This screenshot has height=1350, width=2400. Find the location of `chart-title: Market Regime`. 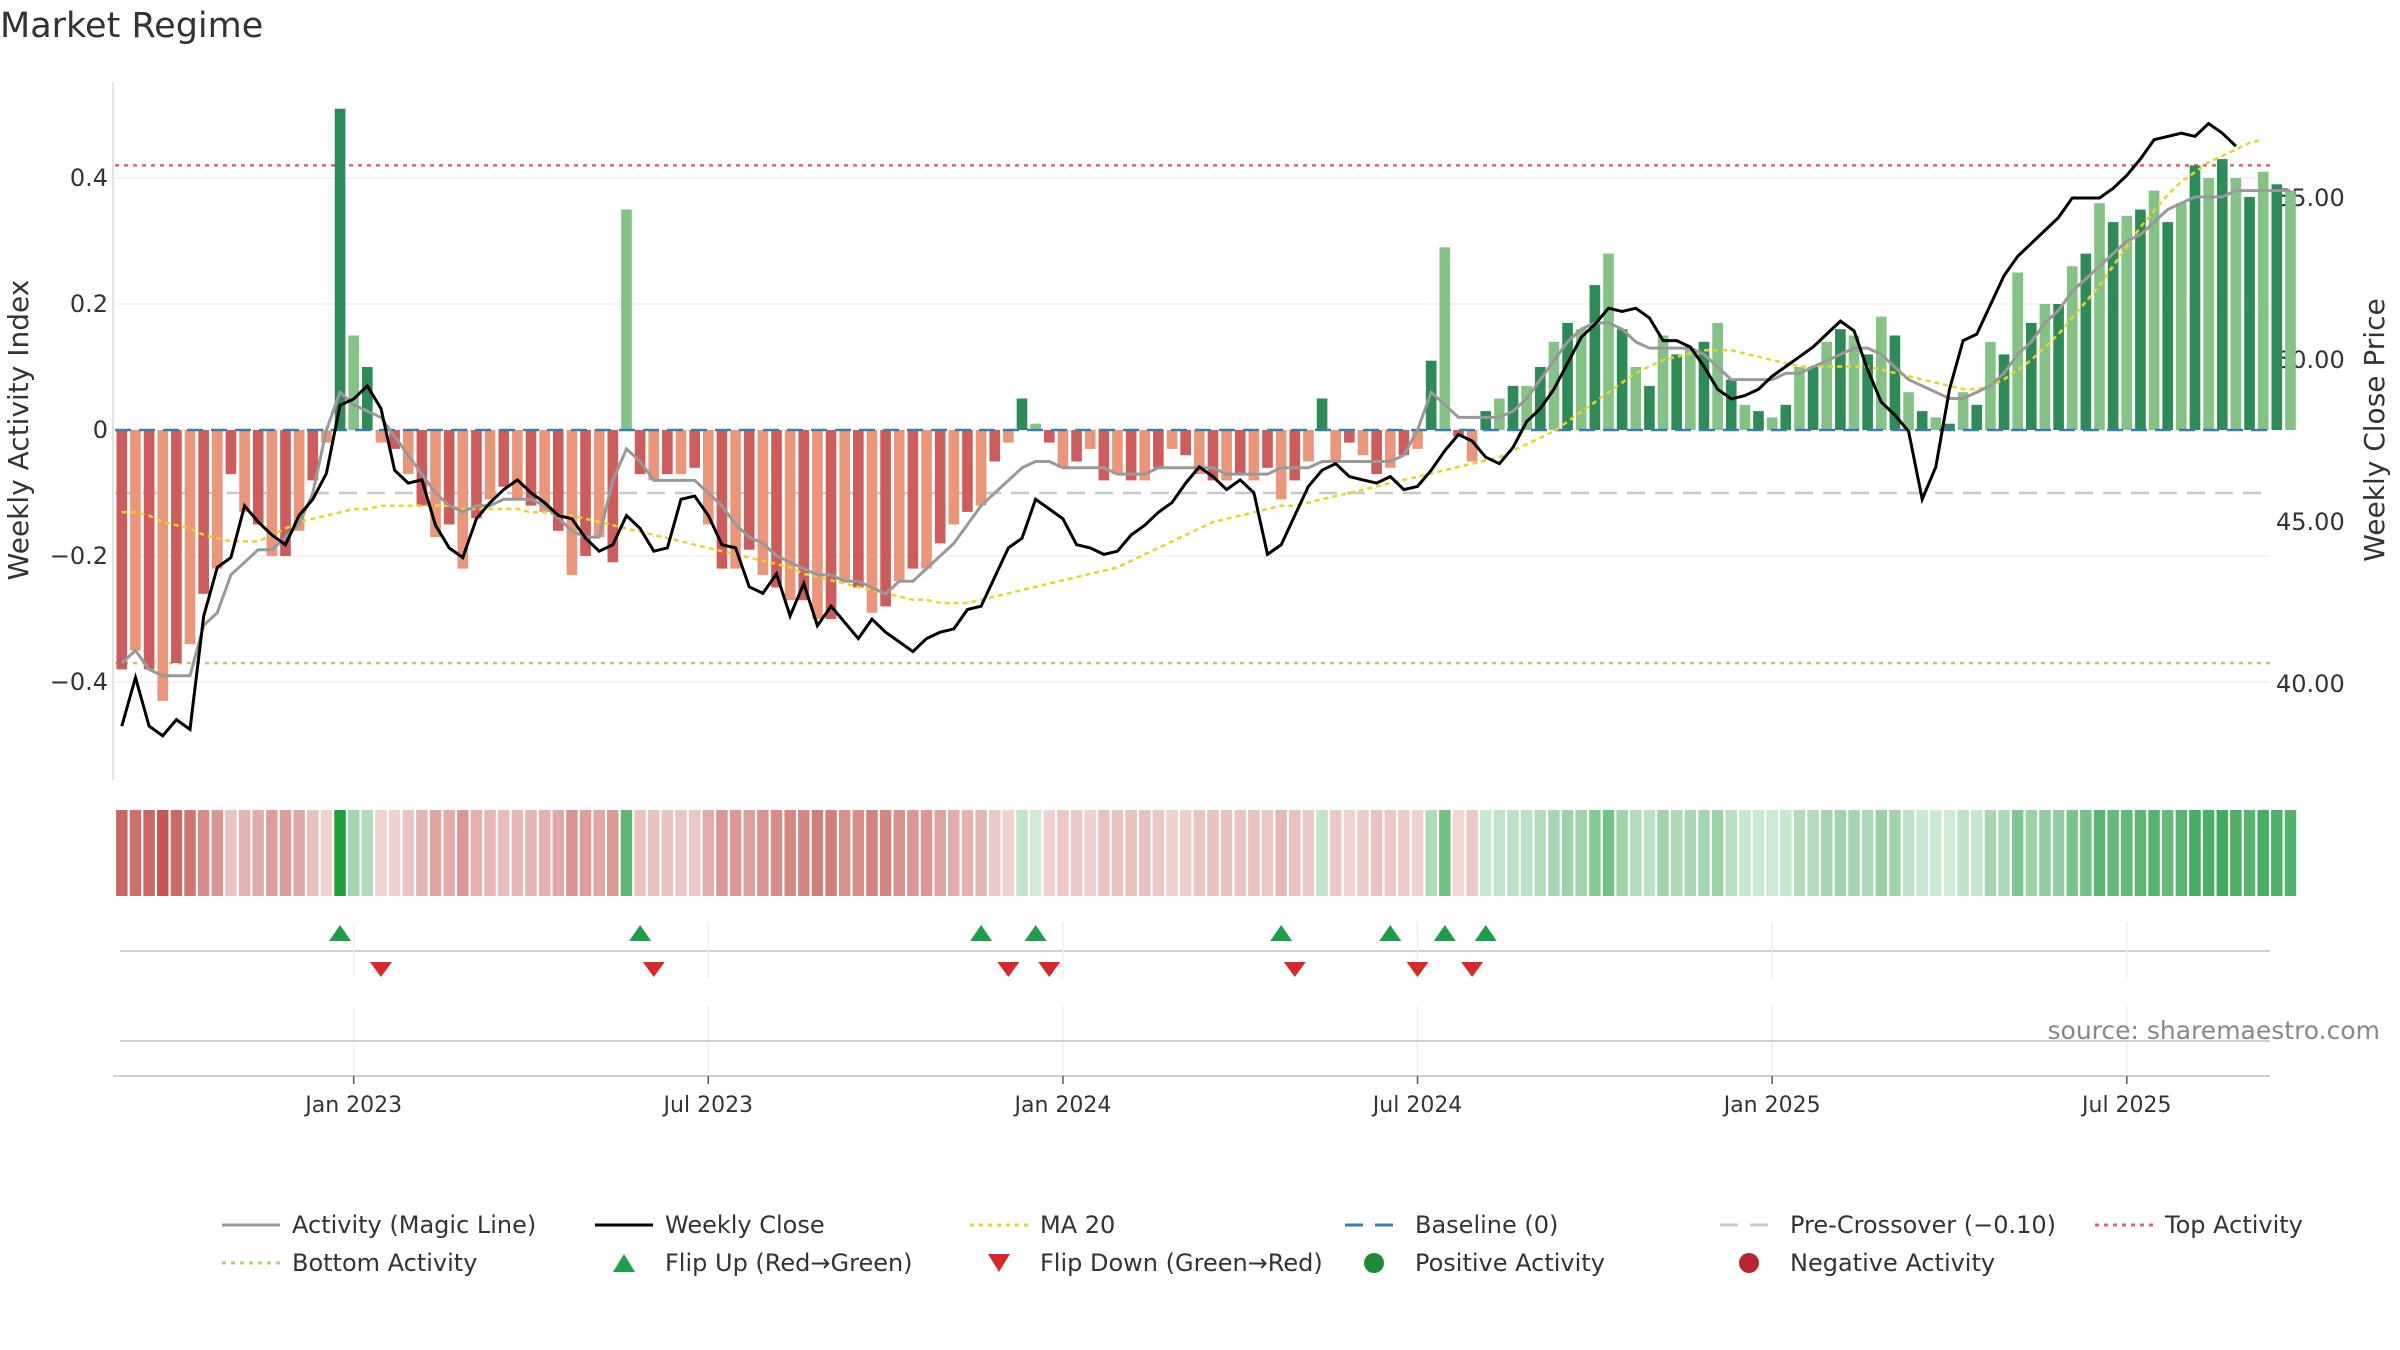

chart-title: Market Regime is located at coordinates (132, 26).